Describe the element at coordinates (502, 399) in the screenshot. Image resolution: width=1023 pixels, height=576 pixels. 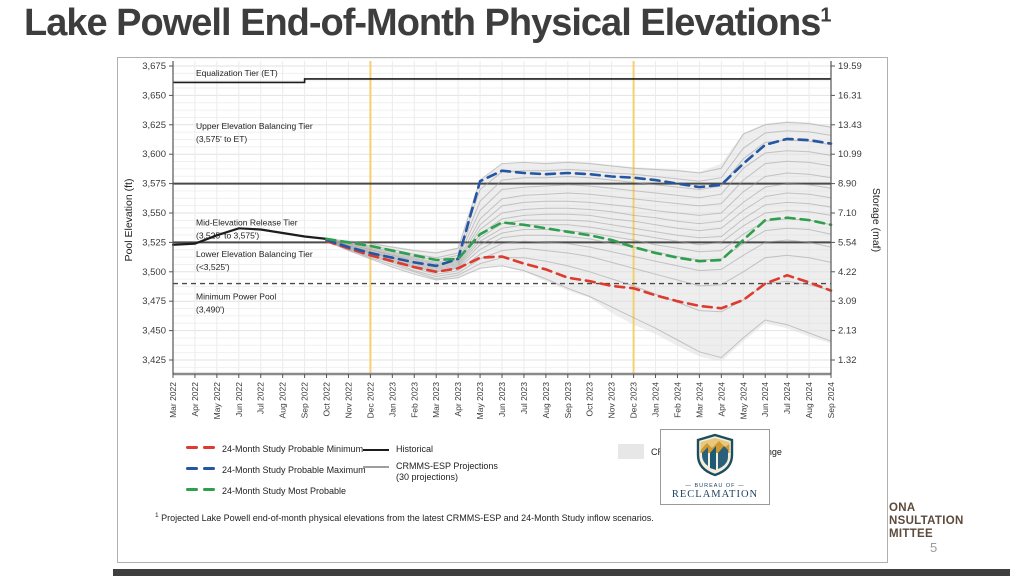
I see `svg-text: Jun 2023` at that location.